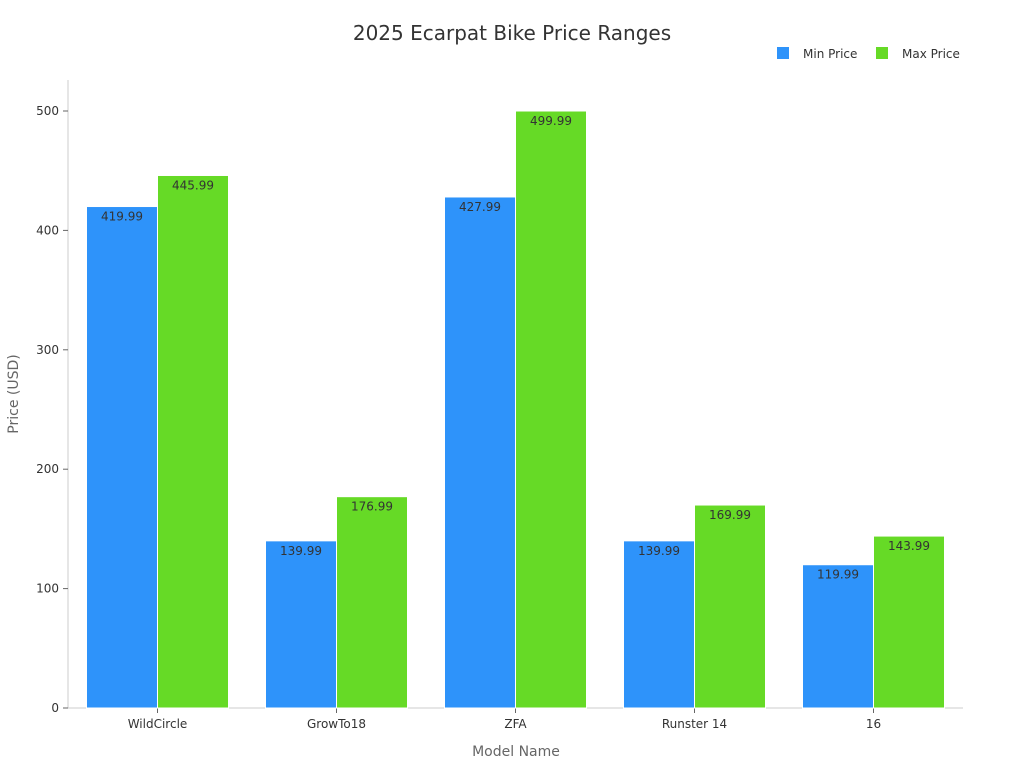 The height and width of the screenshot is (772, 1024). I want to click on data-label: 119.99, so click(838, 575).